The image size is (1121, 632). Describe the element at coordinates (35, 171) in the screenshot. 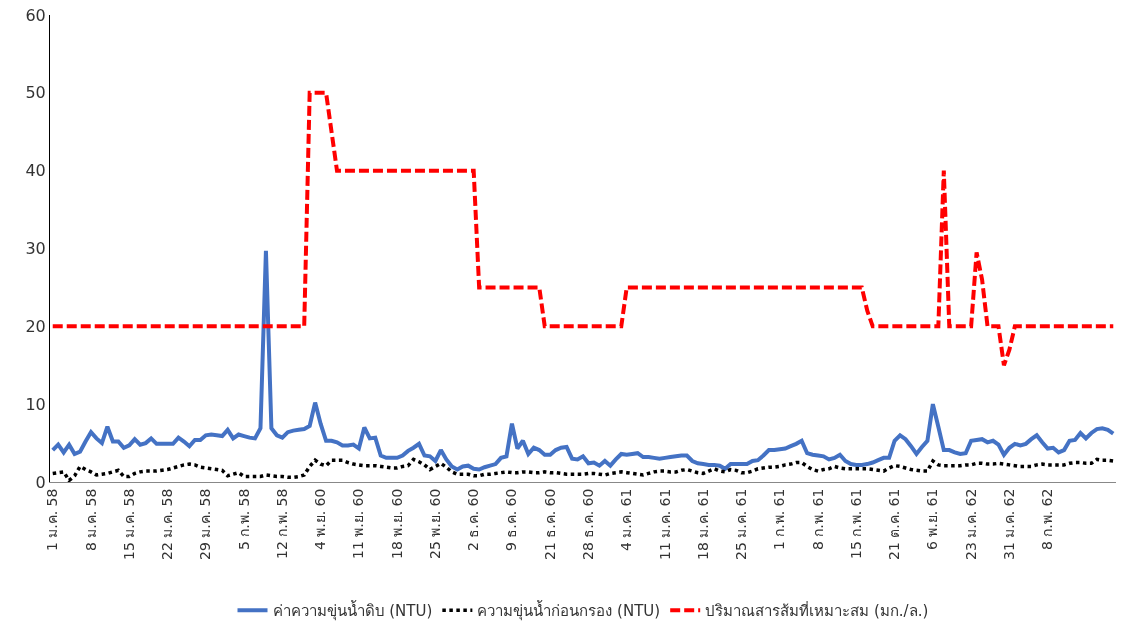

I see `y-tick-label: 40` at that location.